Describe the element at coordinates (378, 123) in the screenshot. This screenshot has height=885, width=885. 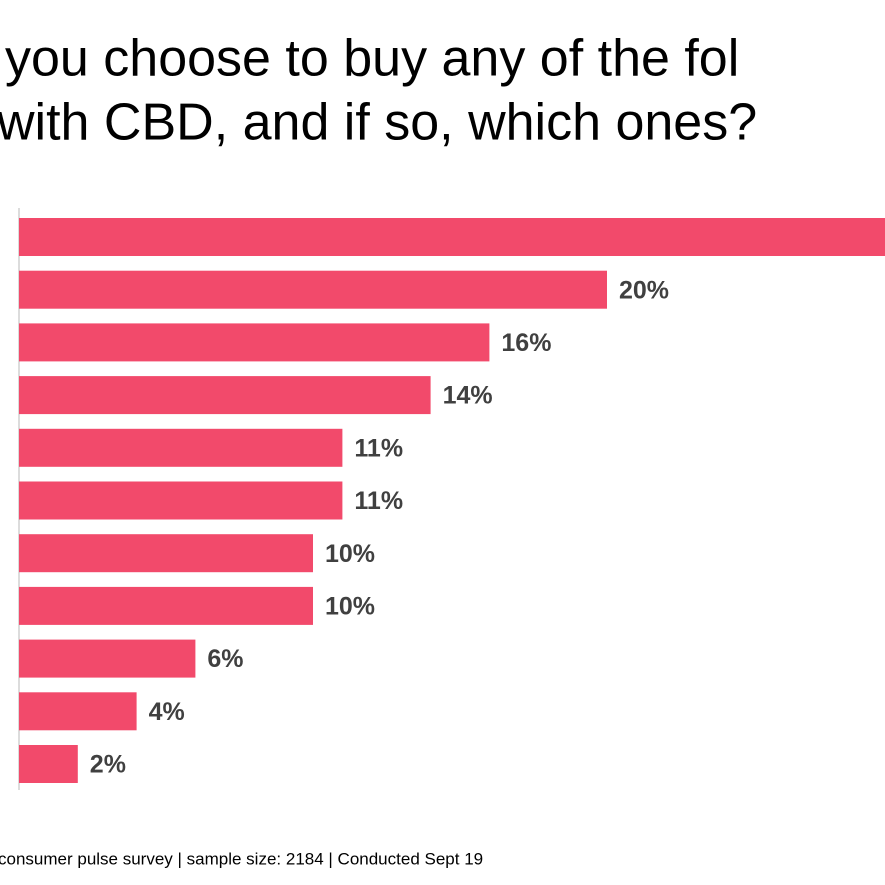
I see `chart-title: with CBD, and if so, which ones?` at that location.